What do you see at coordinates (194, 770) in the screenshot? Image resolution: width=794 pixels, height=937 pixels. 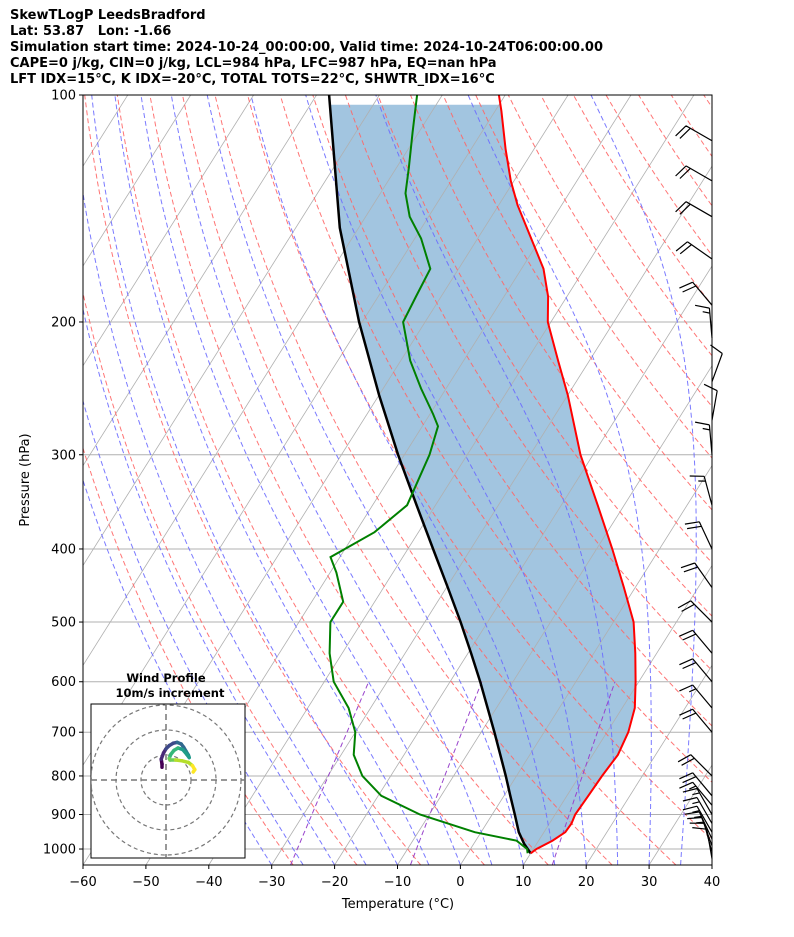 I see `hodograph-segment` at bounding box center [194, 770].